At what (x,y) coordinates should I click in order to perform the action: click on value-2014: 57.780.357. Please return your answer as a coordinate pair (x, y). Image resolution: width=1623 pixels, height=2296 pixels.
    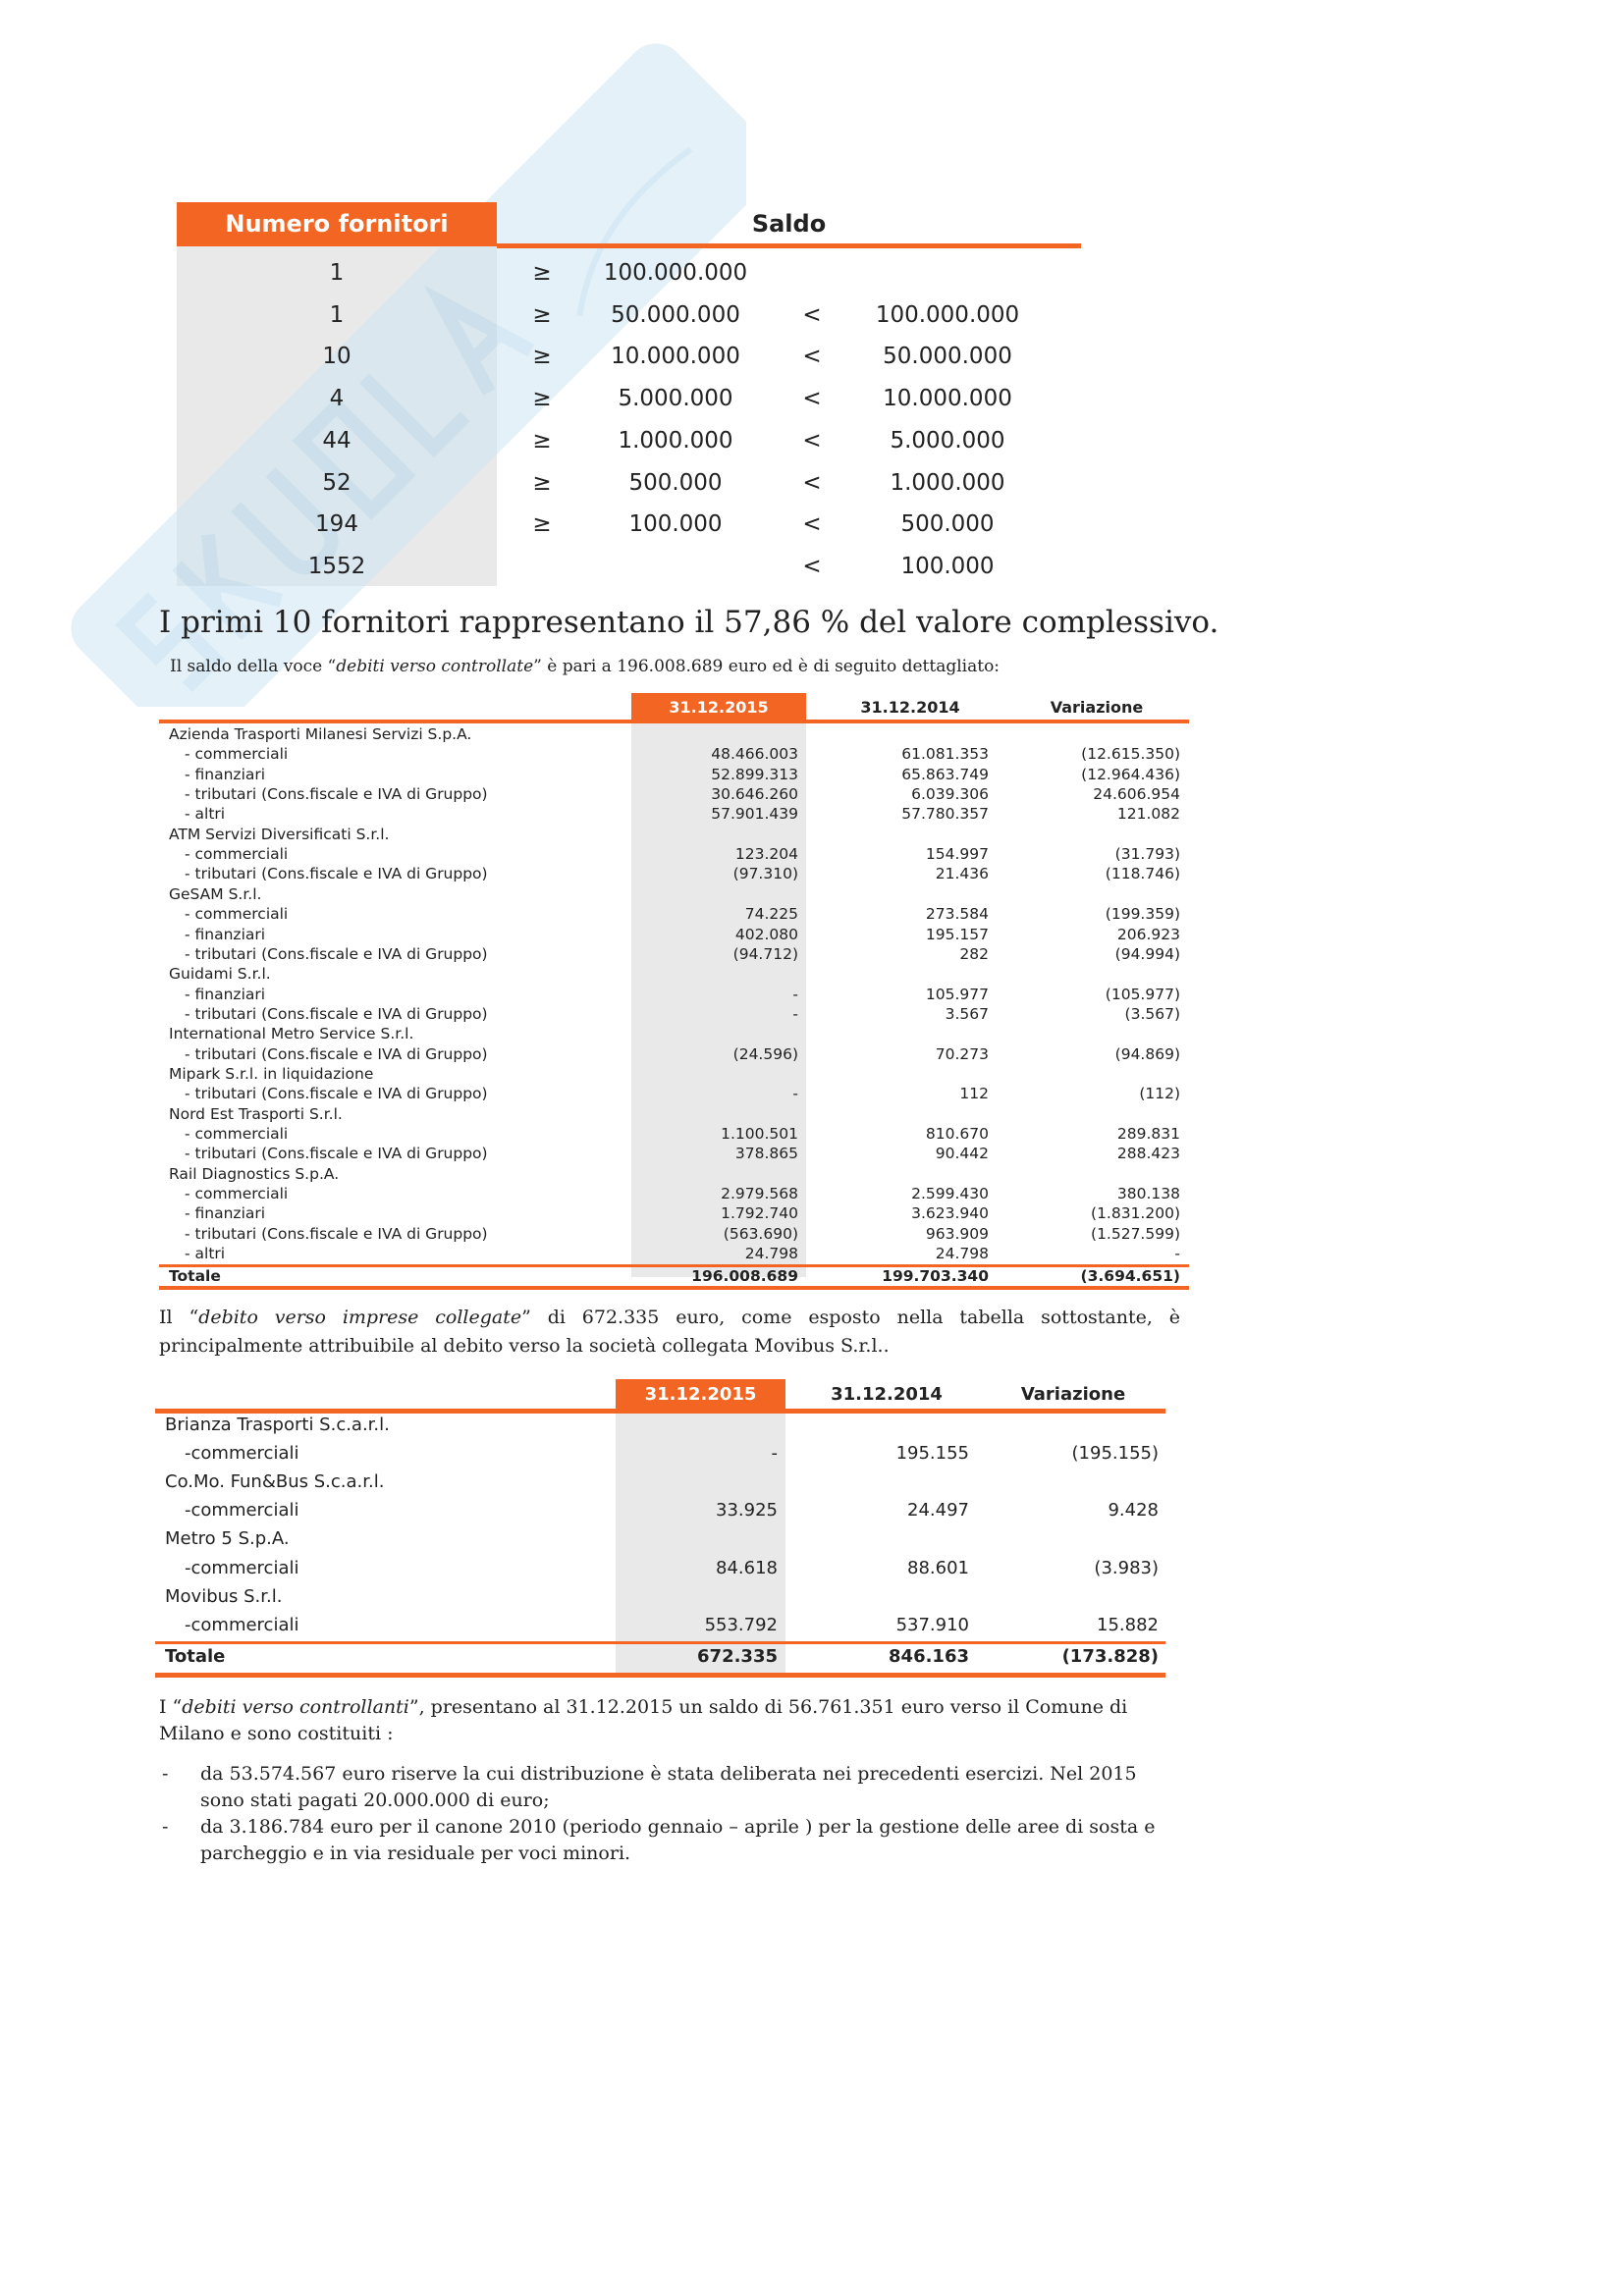
    Looking at the image, I should click on (945, 814).